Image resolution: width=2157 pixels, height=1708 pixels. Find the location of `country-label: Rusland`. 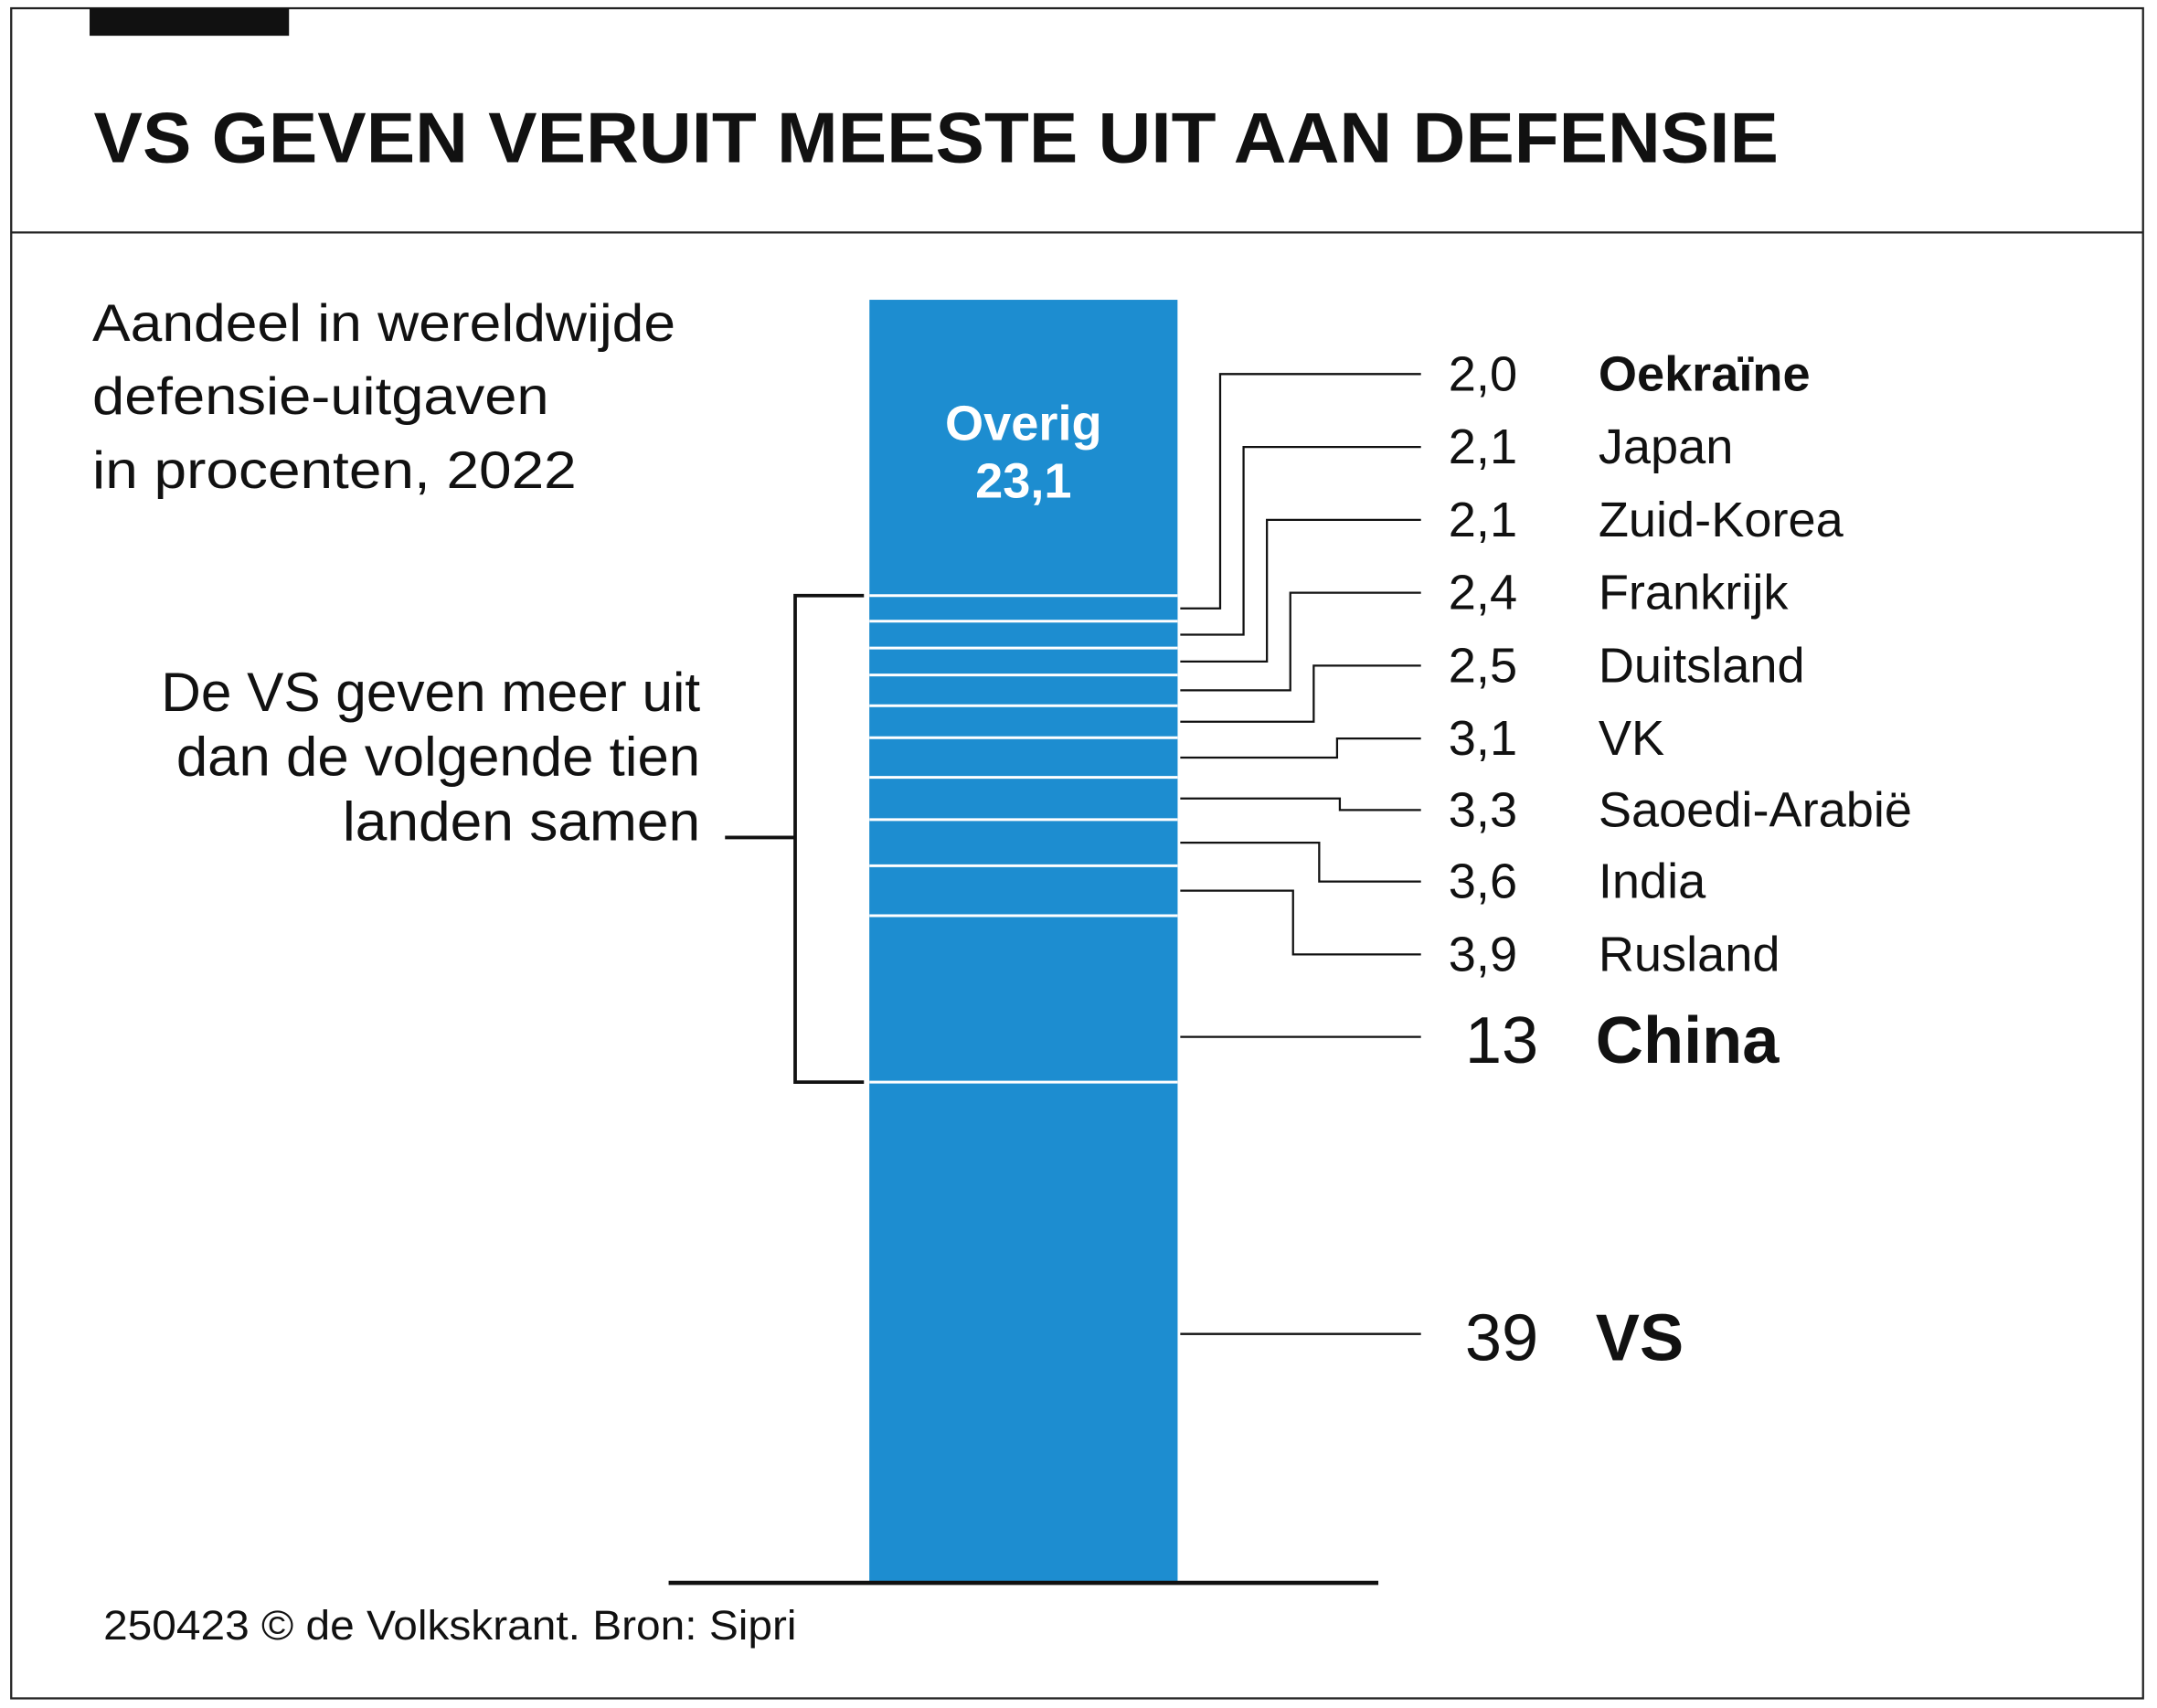

country-label: Rusland is located at coordinates (1689, 954).